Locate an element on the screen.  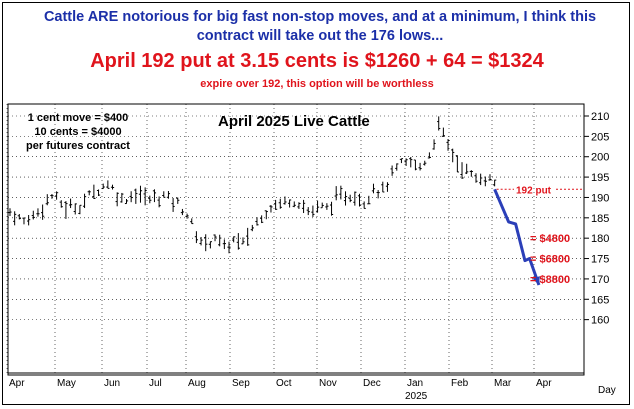
note-line-2: 10 cents = $4000 is located at coordinates (78, 132).